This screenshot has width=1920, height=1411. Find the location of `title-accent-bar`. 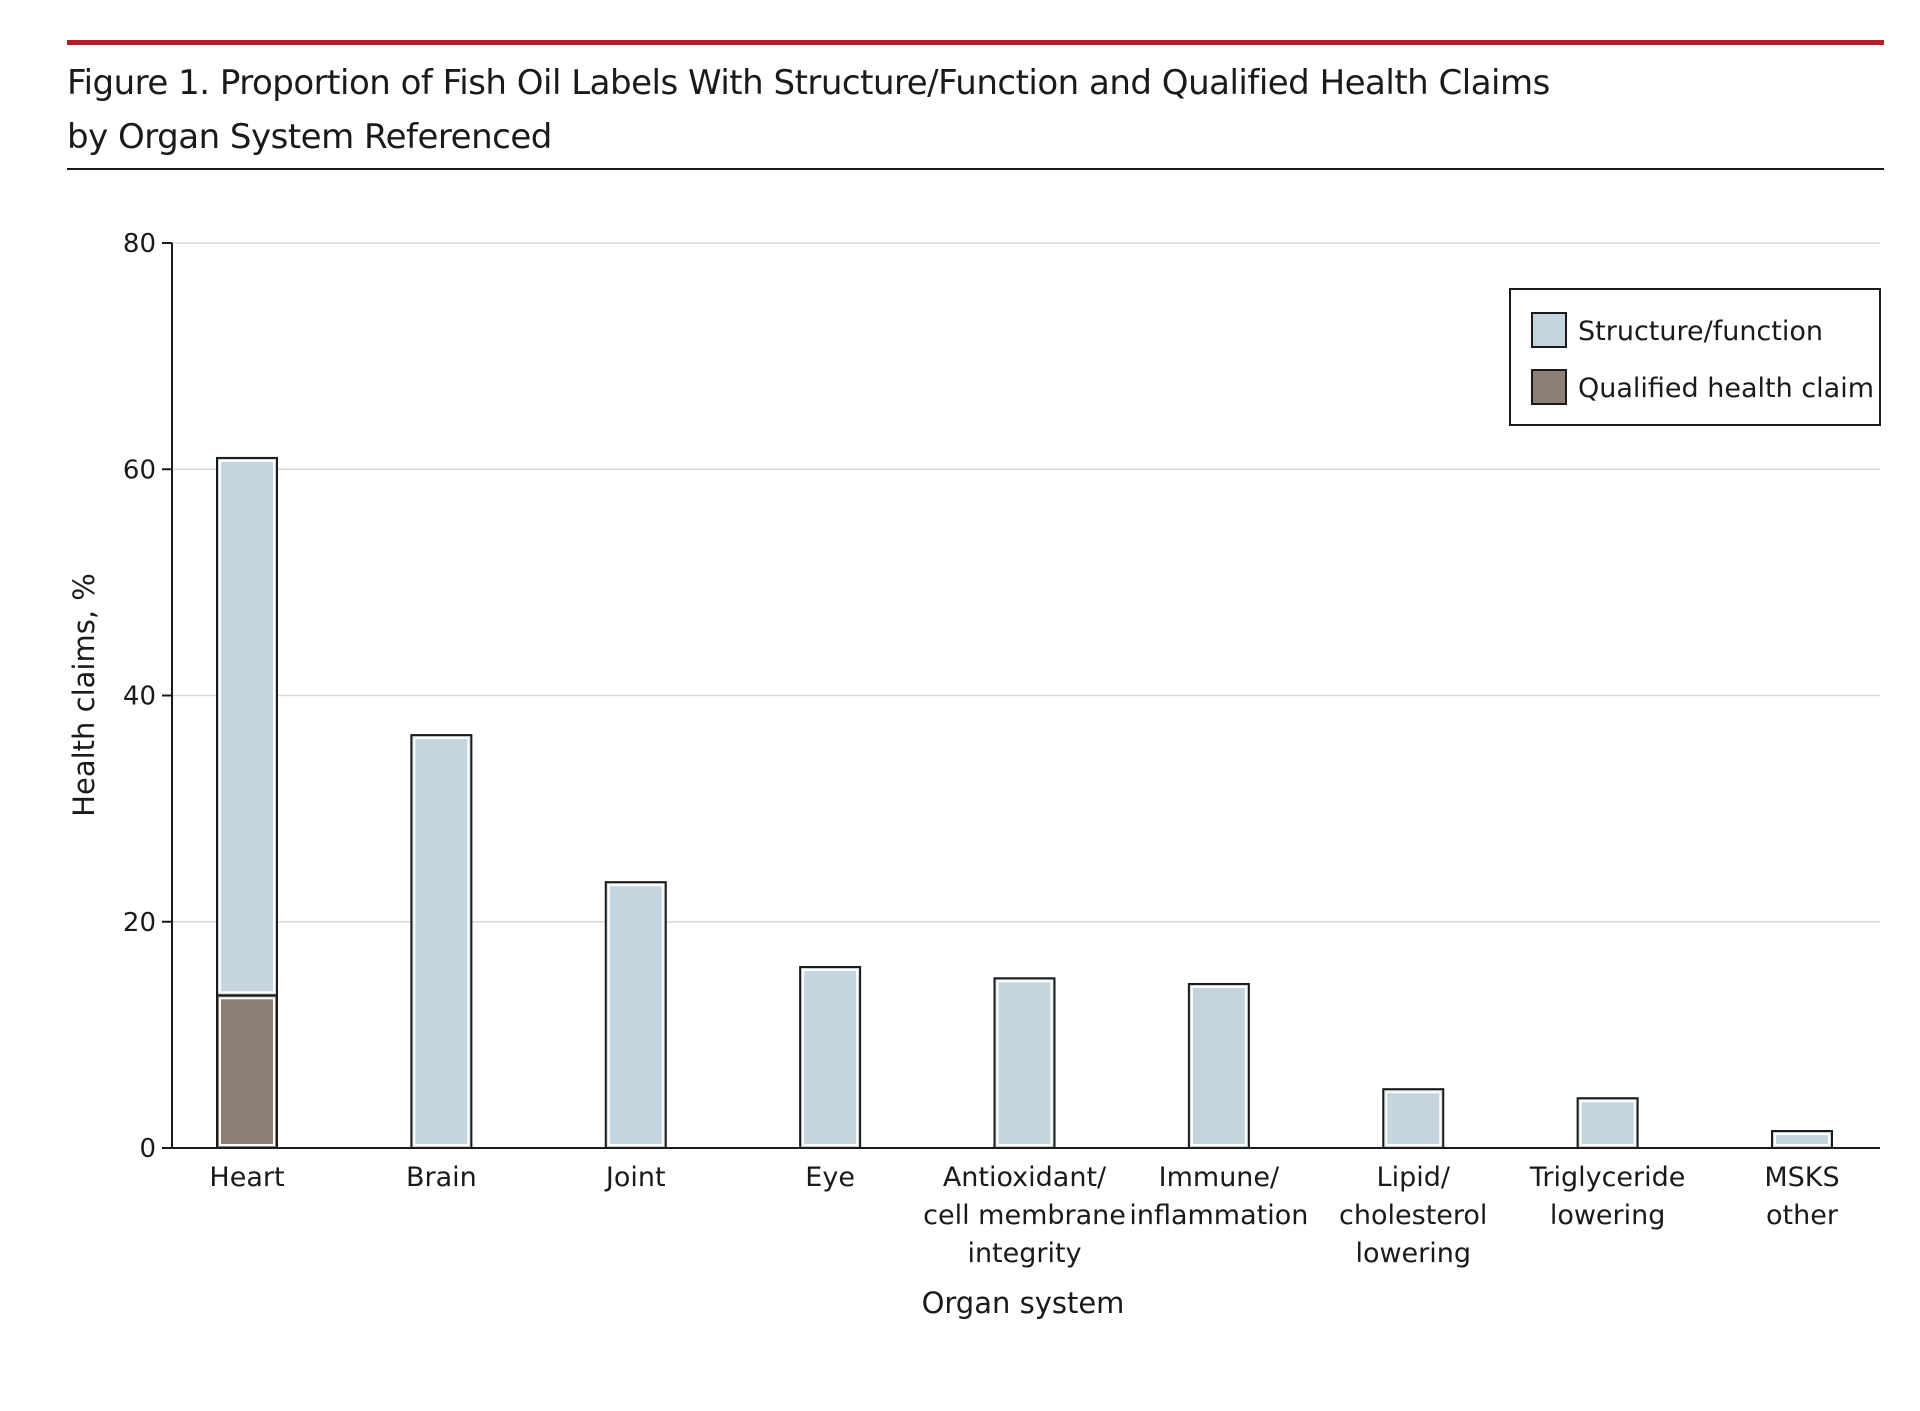

title-accent-bar is located at coordinates (975, 42).